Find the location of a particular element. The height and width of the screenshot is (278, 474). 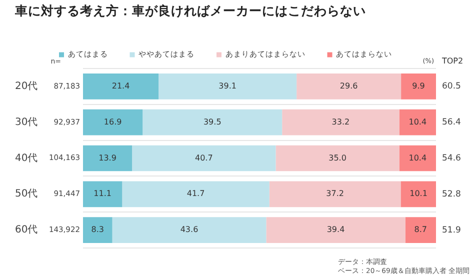

text: 54.6 is located at coordinates (451, 158).